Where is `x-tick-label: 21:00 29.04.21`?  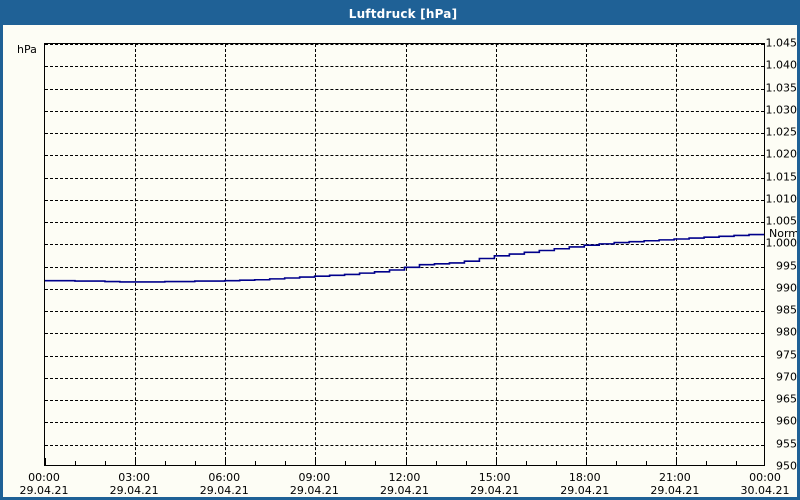 x-tick-label: 21:00 29.04.21 is located at coordinates (674, 484).